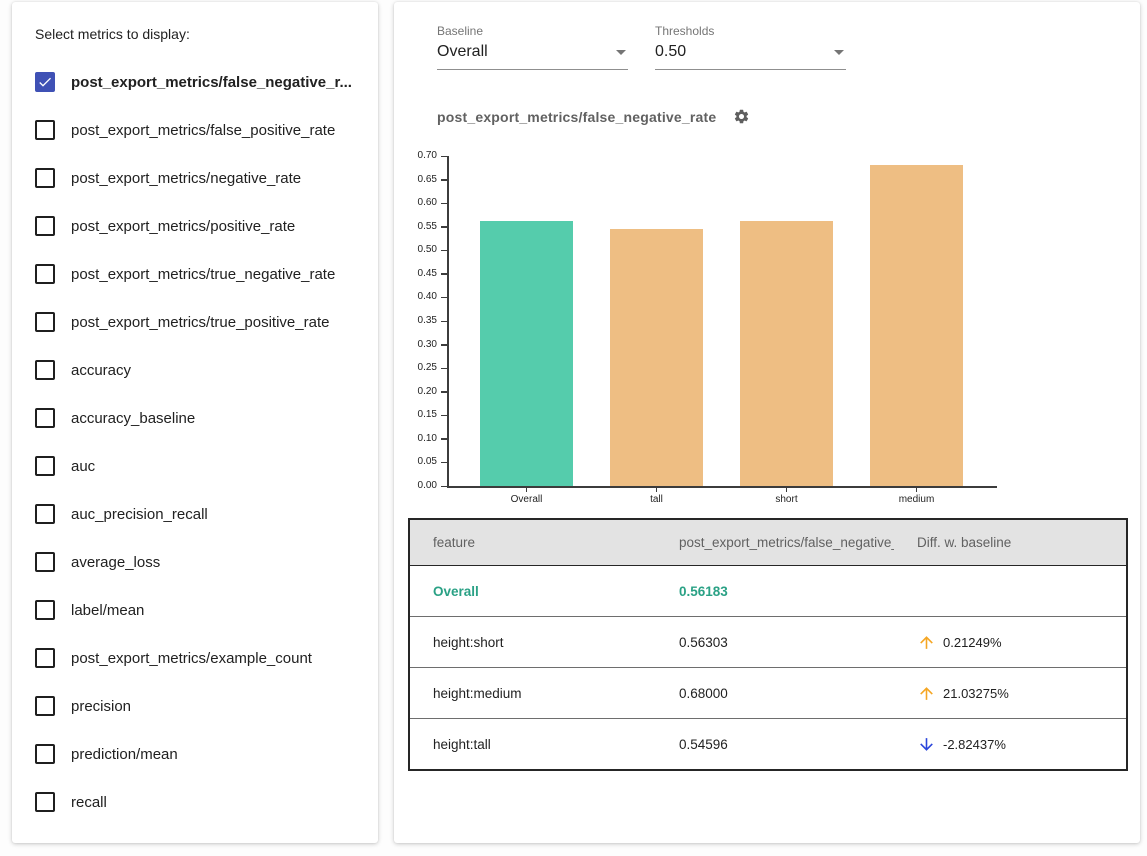 The image size is (1147, 856). What do you see at coordinates (133, 418) in the screenshot?
I see `metric-label: accuracy_baseline` at bounding box center [133, 418].